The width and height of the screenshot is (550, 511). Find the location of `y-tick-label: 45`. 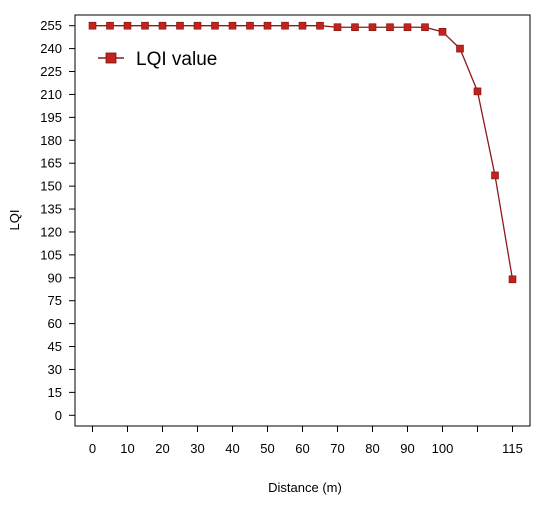

y-tick-label: 45 is located at coordinates (55, 346).